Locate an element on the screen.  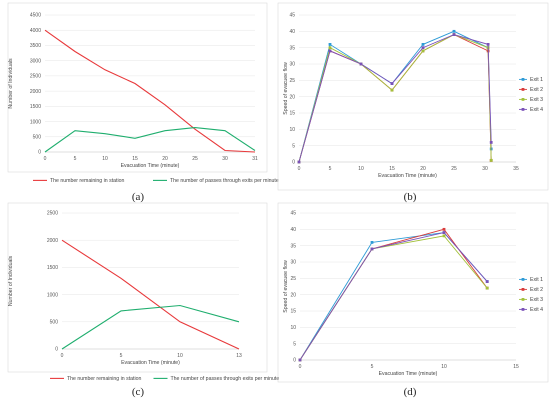
panel-caption: (d) is located at coordinates (410, 392).